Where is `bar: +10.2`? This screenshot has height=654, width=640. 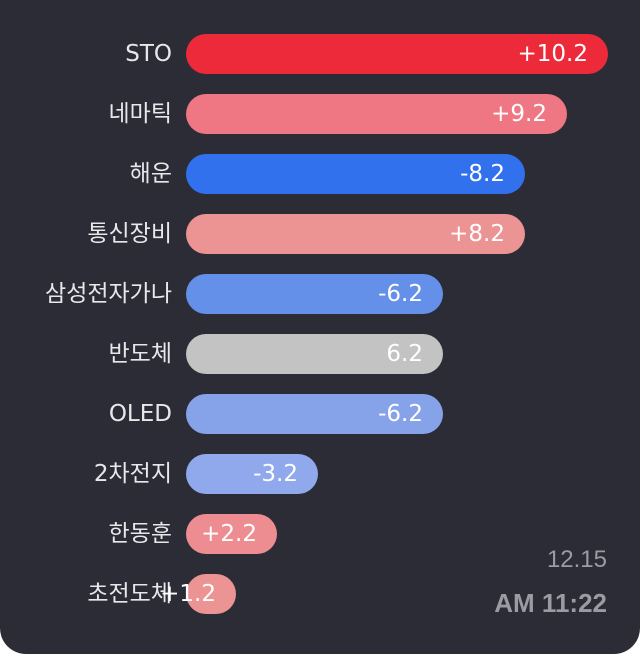
bar: +10.2 is located at coordinates (397, 54).